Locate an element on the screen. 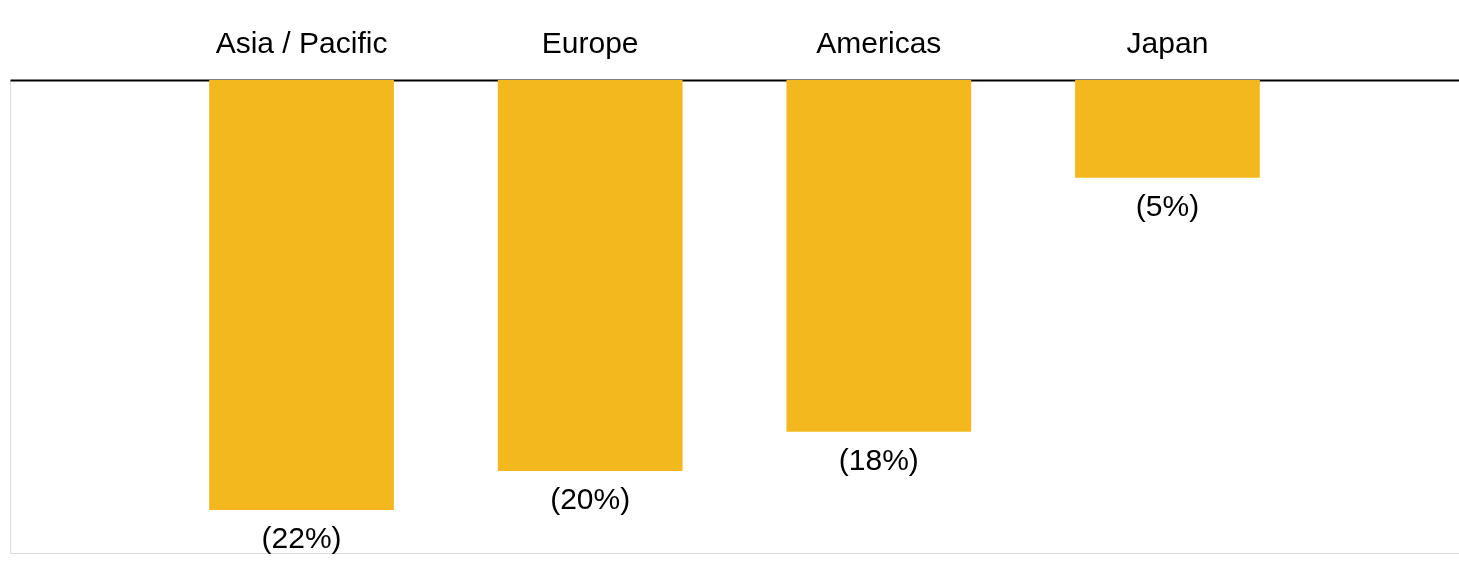 The height and width of the screenshot is (567, 1459). x-tick-label: Americas is located at coordinates (879, 42).